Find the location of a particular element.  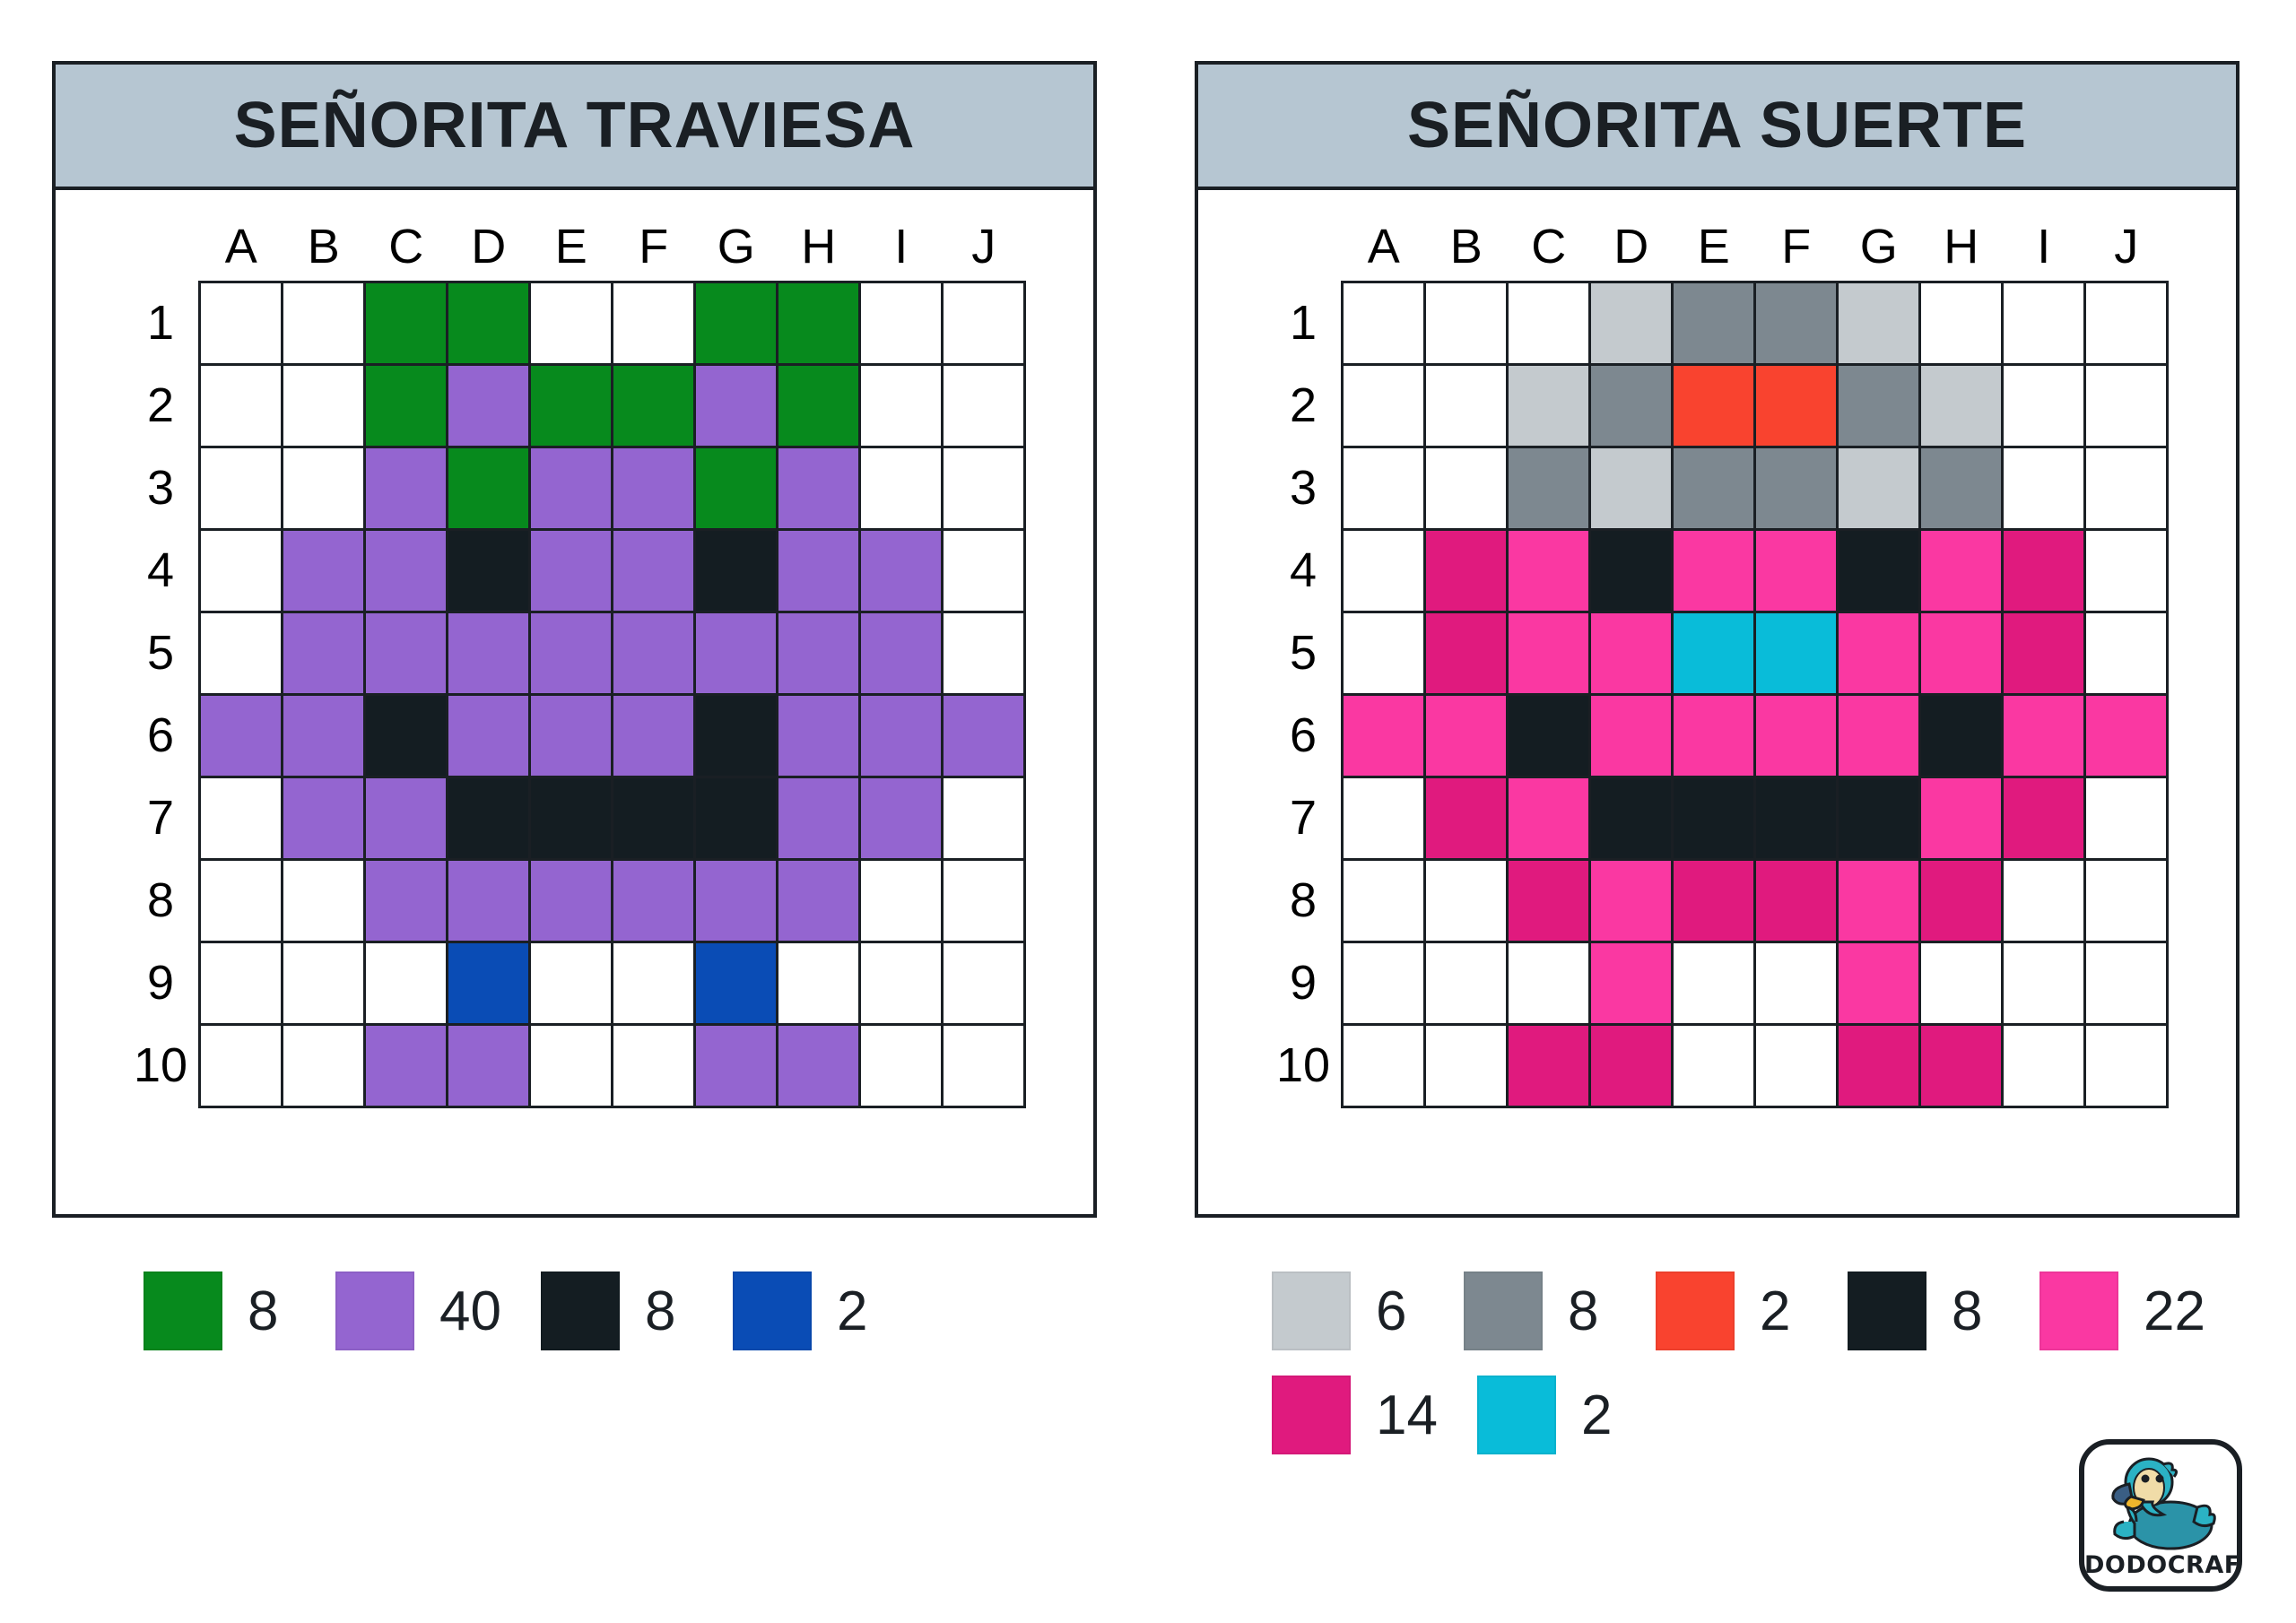

grid-cell-i2 is located at coordinates (2044, 405).